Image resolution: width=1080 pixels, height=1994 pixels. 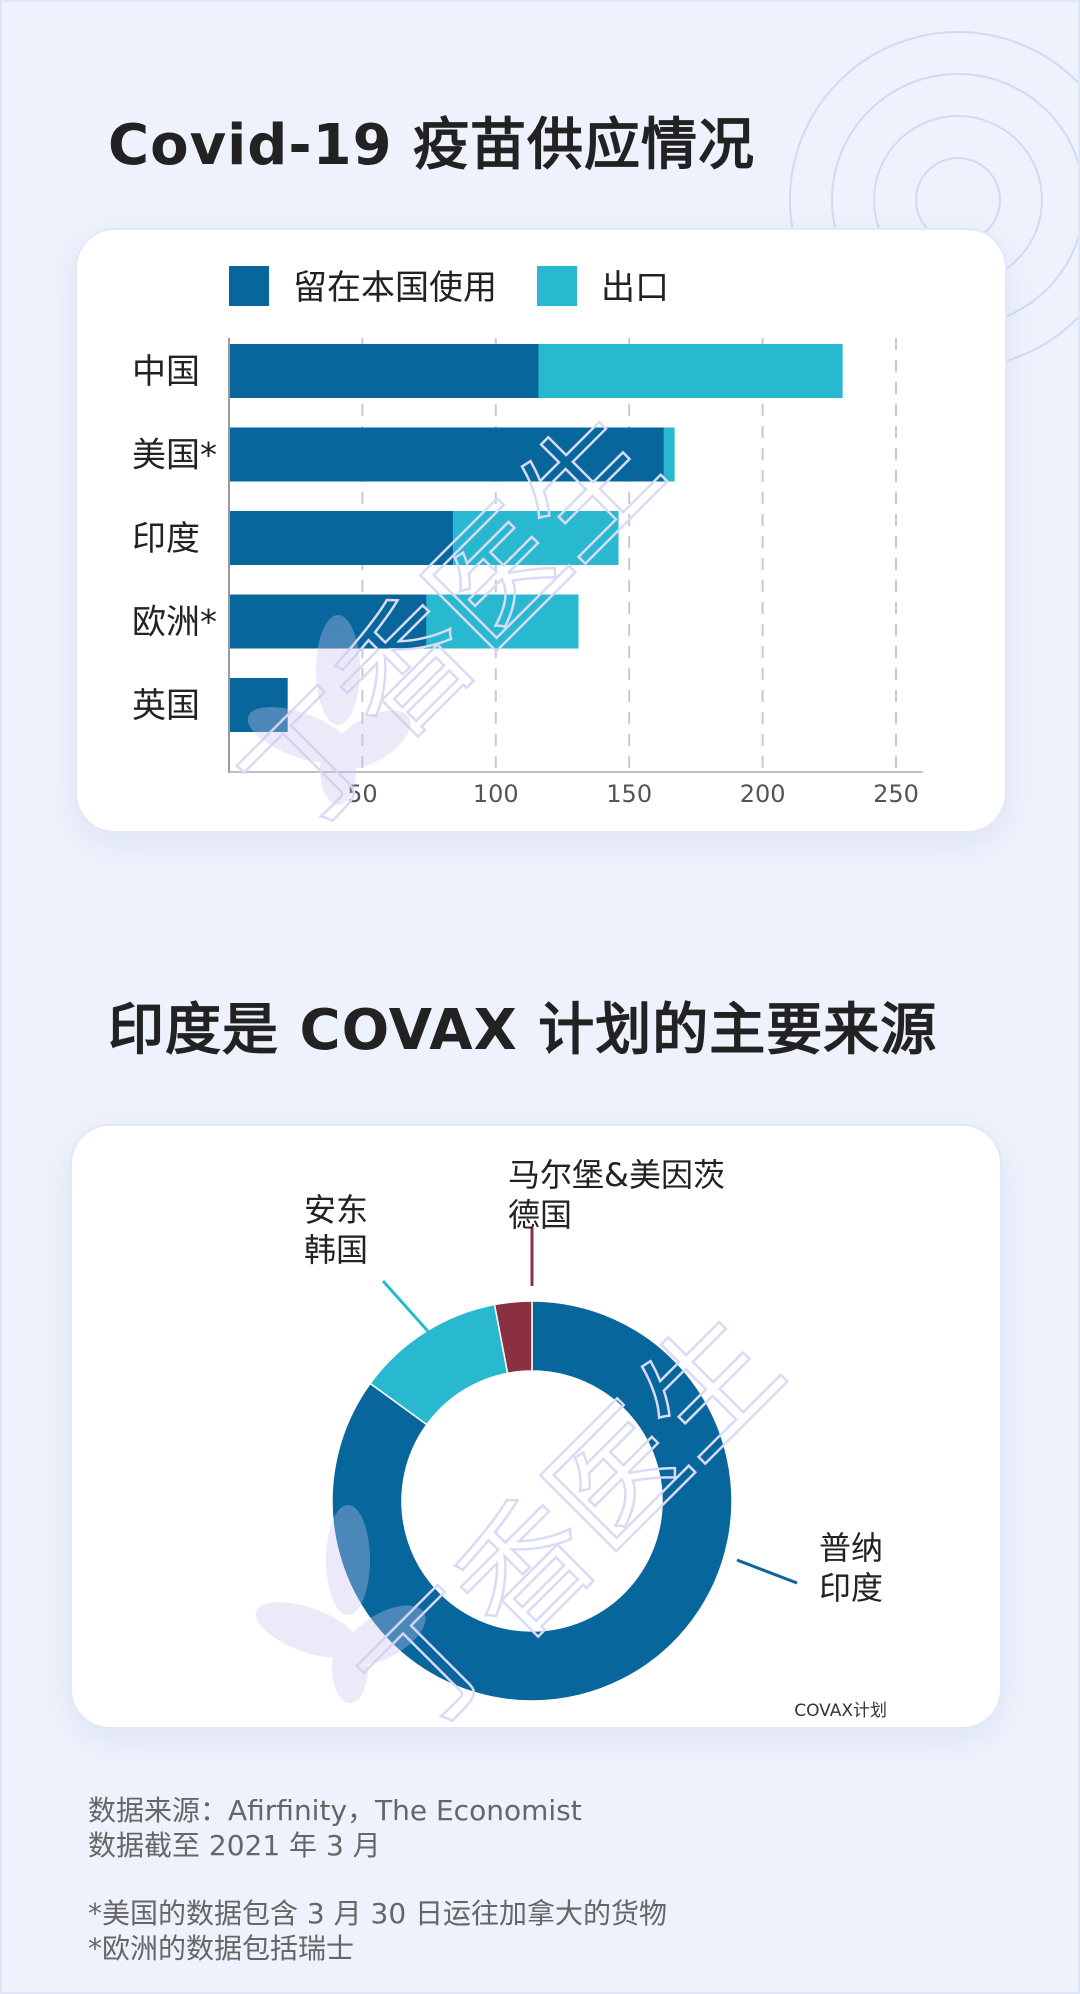 I want to click on donut-leader-lines, so click(x=589, y=1406).